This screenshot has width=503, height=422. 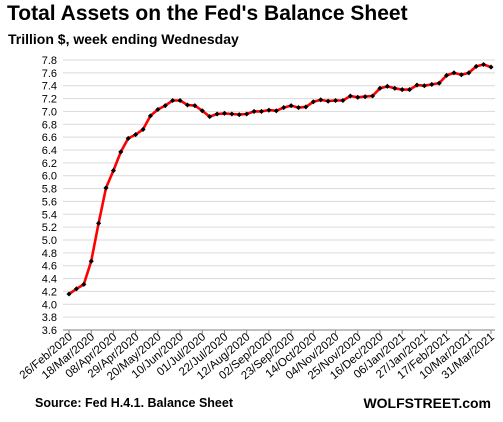 What do you see at coordinates (49, 331) in the screenshot?
I see `y-tick-label: 3.6` at bounding box center [49, 331].